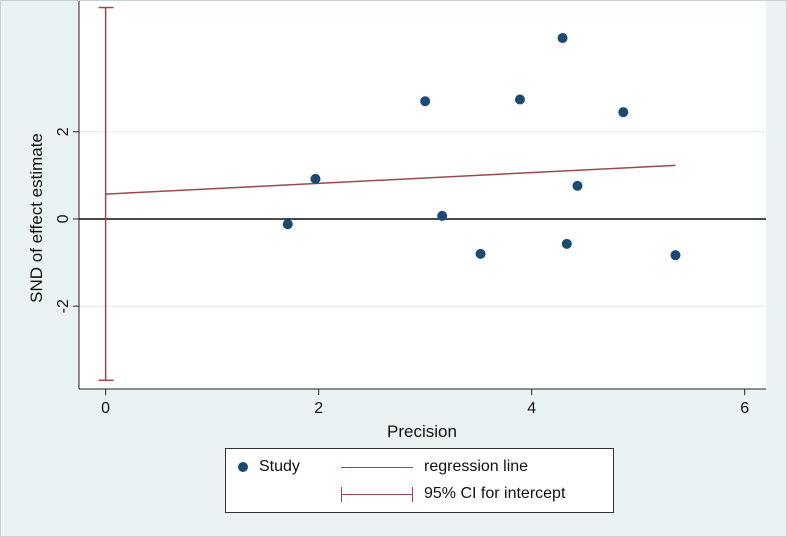 This screenshot has width=787, height=537. What do you see at coordinates (744, 408) in the screenshot?
I see `x-tick-label: 6` at bounding box center [744, 408].